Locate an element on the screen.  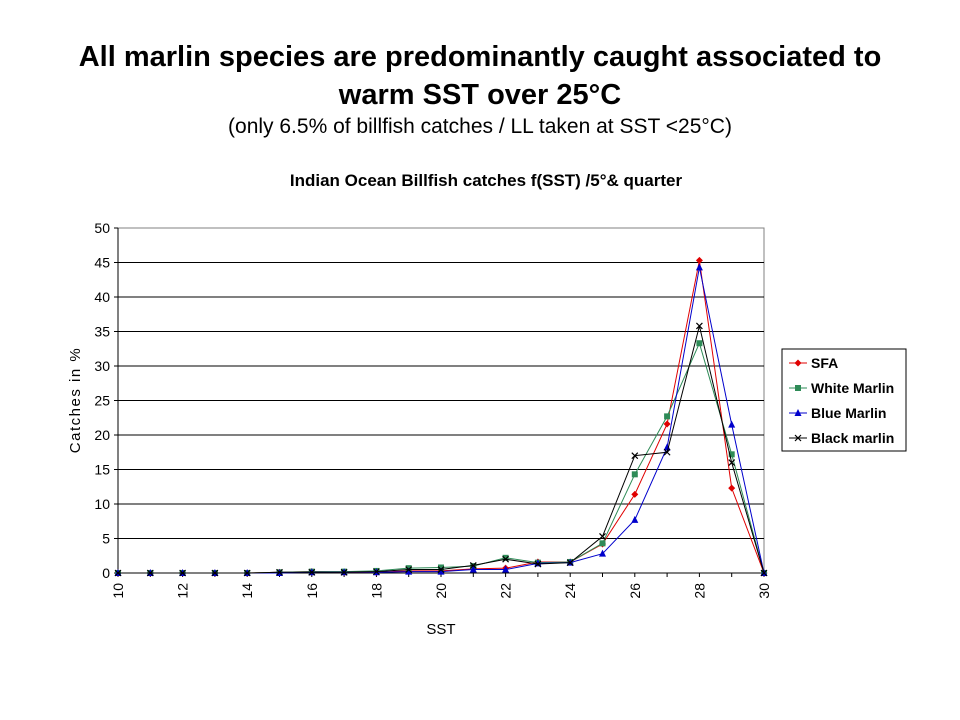
x-tick-label: 24 is located at coordinates (570, 591).